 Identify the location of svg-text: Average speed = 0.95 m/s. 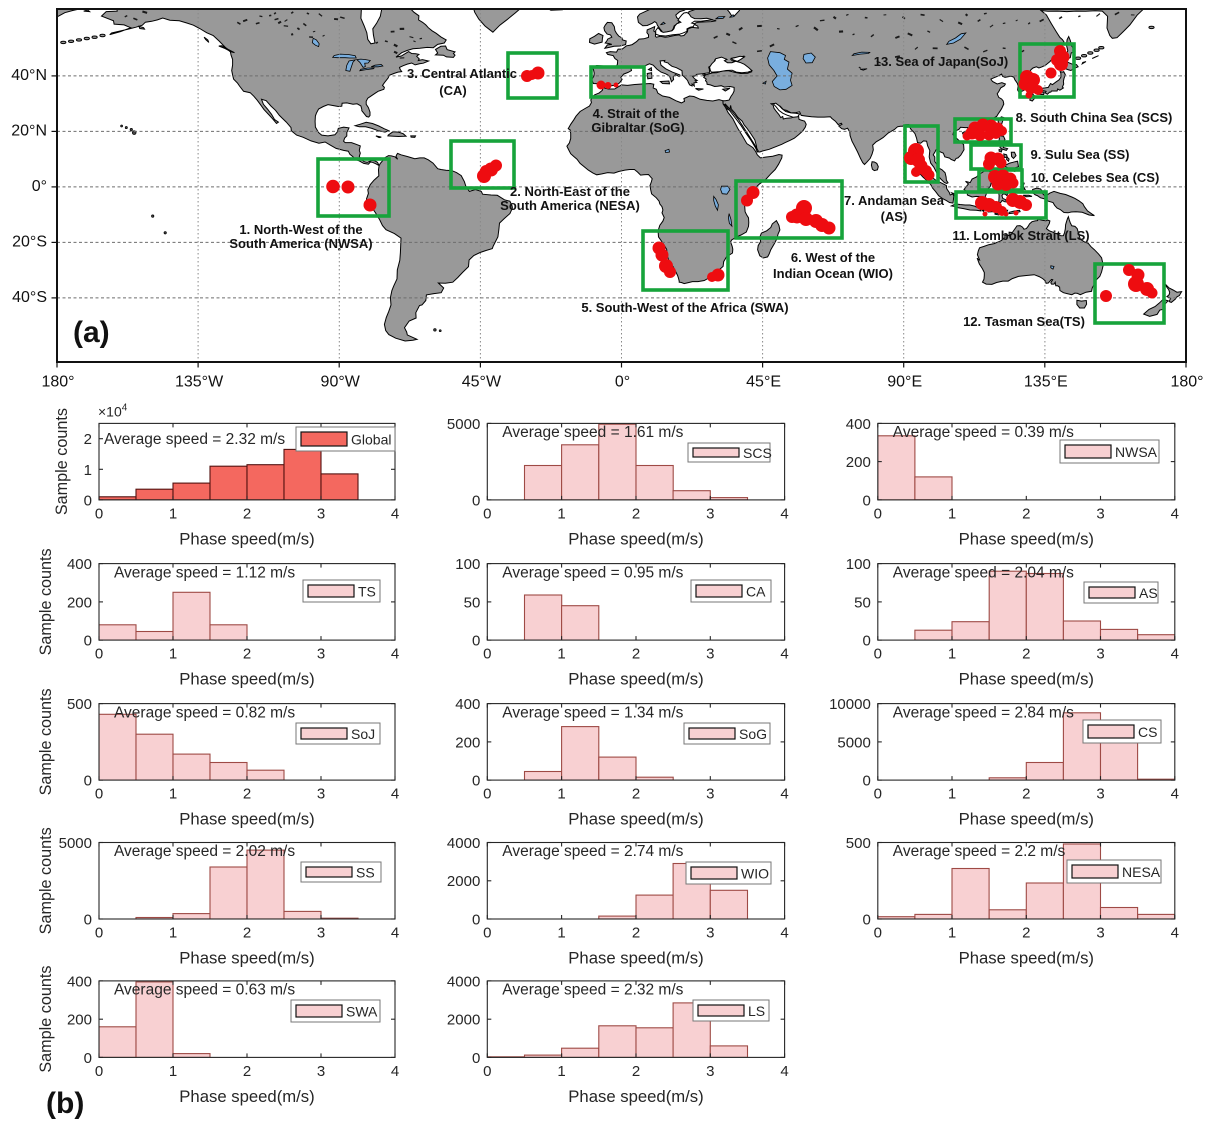
(592, 572).